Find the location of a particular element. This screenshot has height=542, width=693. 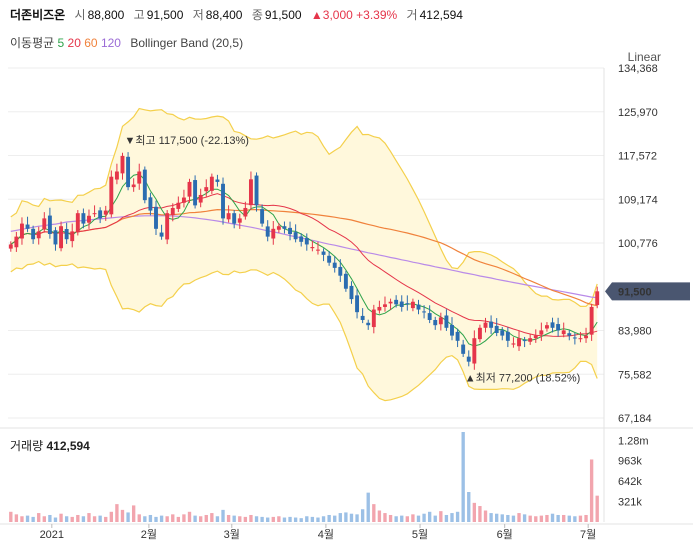

x-tick-label: 7월 is located at coordinates (588, 534).